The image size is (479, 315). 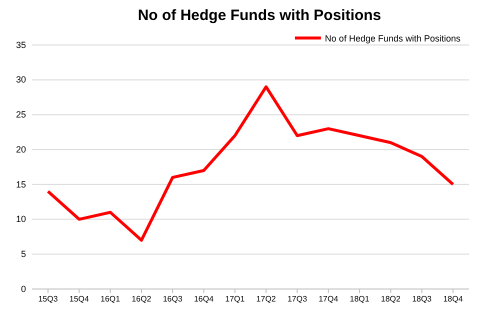 What do you see at coordinates (23, 289) in the screenshot?
I see `y-tick-label: 0` at bounding box center [23, 289].